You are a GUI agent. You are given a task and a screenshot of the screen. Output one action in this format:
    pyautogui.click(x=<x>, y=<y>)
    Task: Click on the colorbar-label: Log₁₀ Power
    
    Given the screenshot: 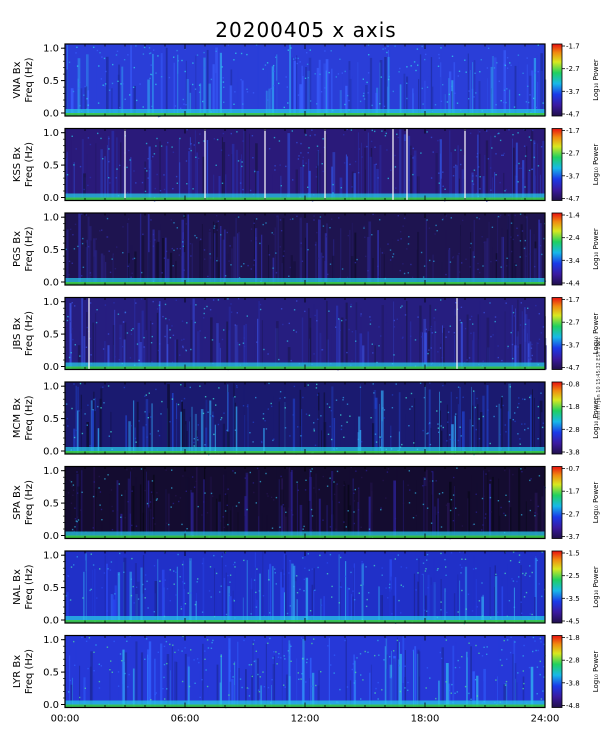 What is the action you would take?
    pyautogui.click(x=596, y=249)
    